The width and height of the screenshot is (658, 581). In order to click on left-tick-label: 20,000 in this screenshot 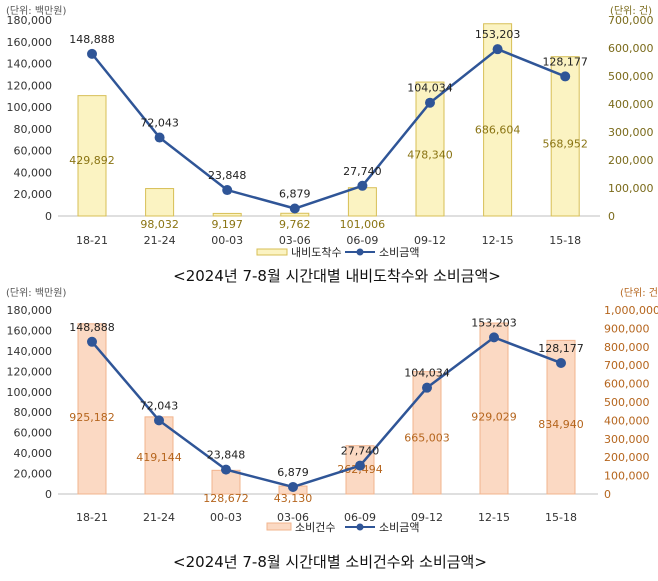, I will do `click(33, 194)`.